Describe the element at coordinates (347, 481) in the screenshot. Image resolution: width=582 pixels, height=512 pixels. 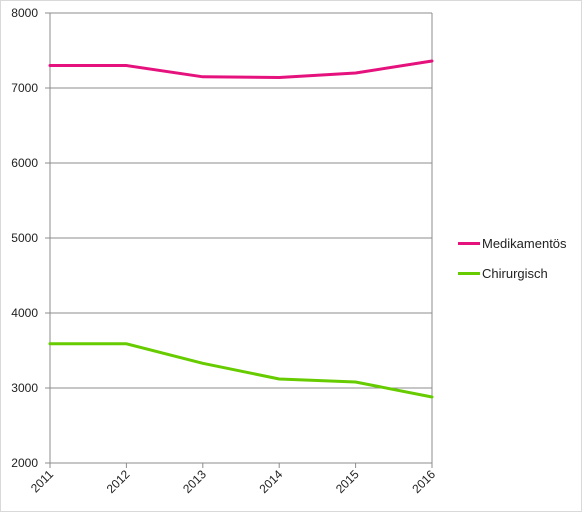
I see `x-tick-label: 2015` at that location.